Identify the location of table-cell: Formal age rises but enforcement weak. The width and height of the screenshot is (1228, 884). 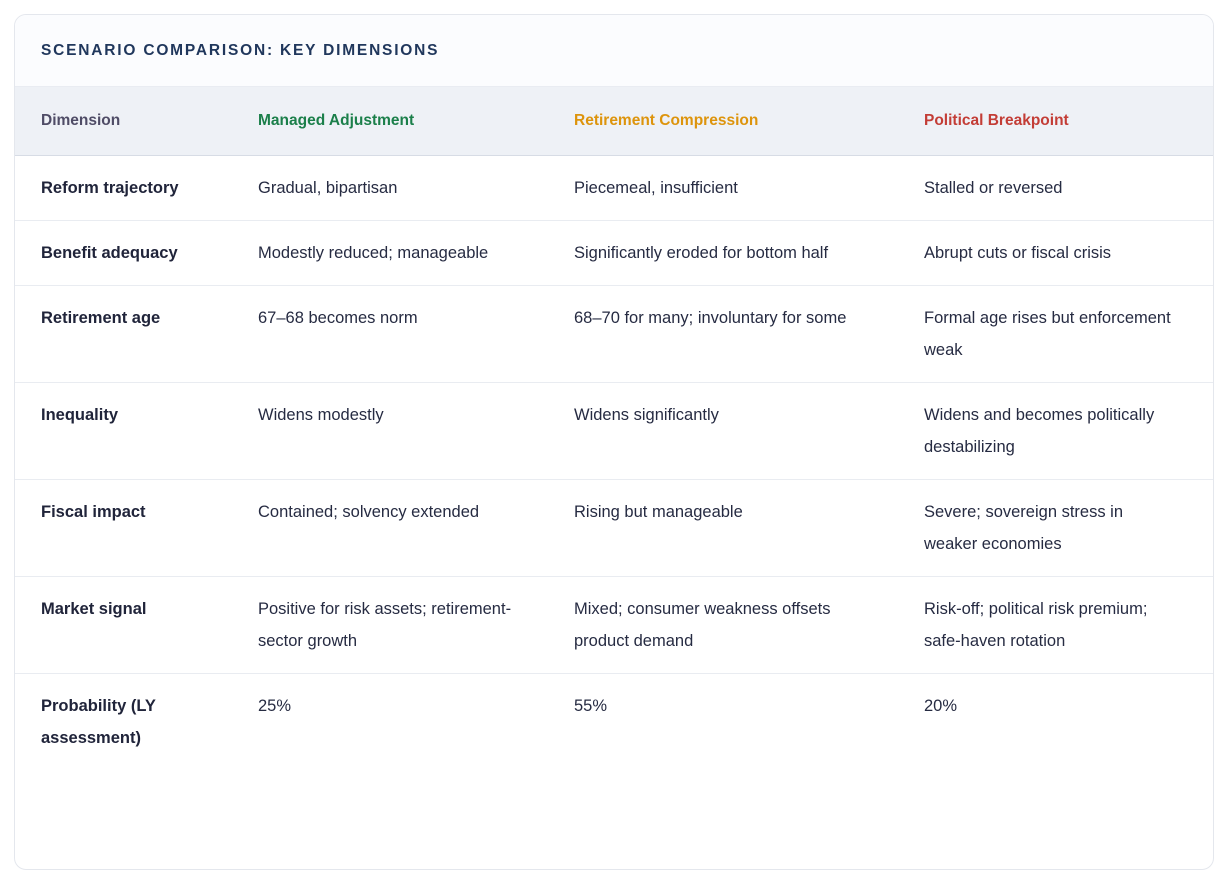
(1068, 334).